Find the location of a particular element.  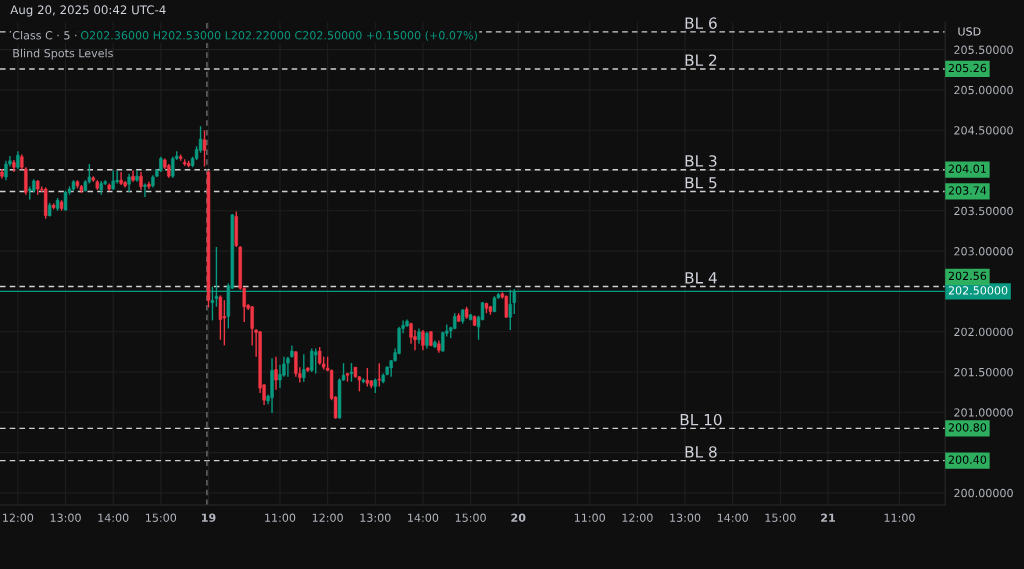

ref-line-label: BL 6 is located at coordinates (701, 23).